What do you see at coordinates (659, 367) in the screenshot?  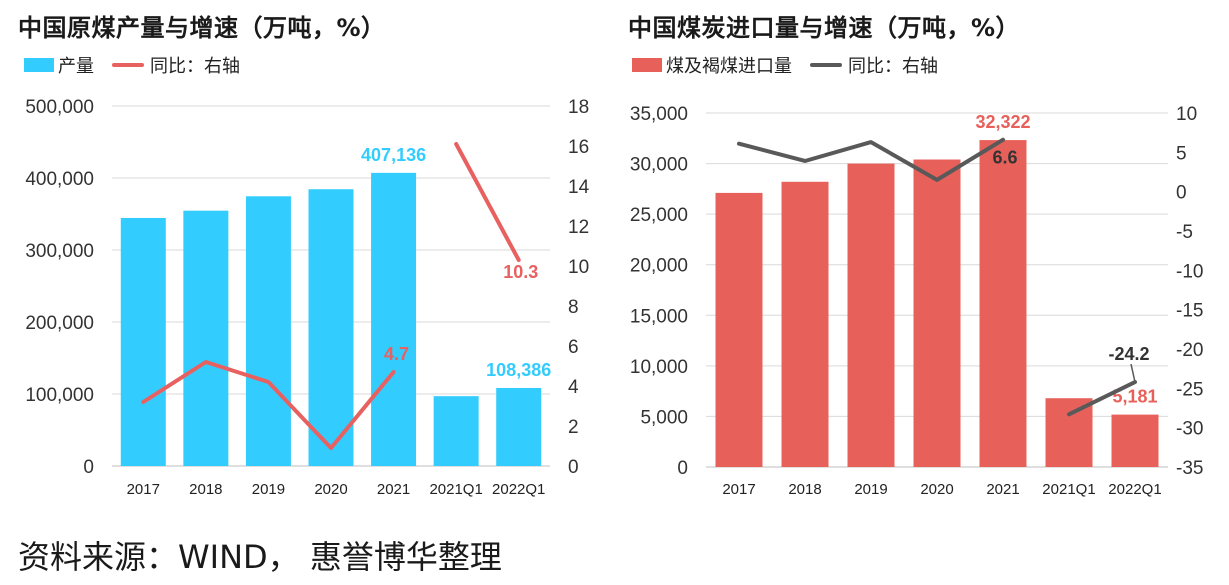 I see `chart2-y-left-tick: 10,000` at bounding box center [659, 367].